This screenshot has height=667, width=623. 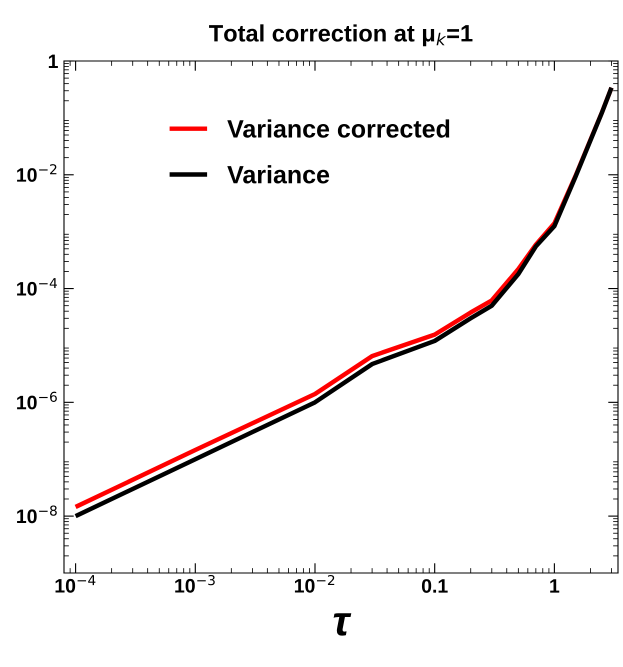 I want to click on y-tick-label: 1, so click(x=53, y=61).